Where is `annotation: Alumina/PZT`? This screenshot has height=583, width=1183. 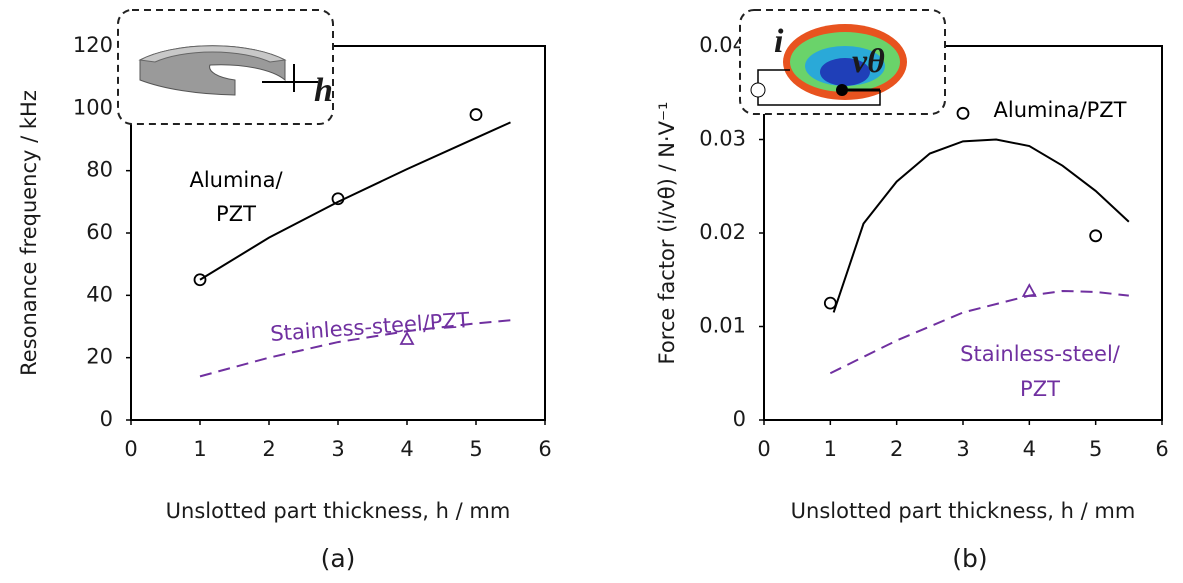 annotation: Alumina/PZT is located at coordinates (1060, 110).